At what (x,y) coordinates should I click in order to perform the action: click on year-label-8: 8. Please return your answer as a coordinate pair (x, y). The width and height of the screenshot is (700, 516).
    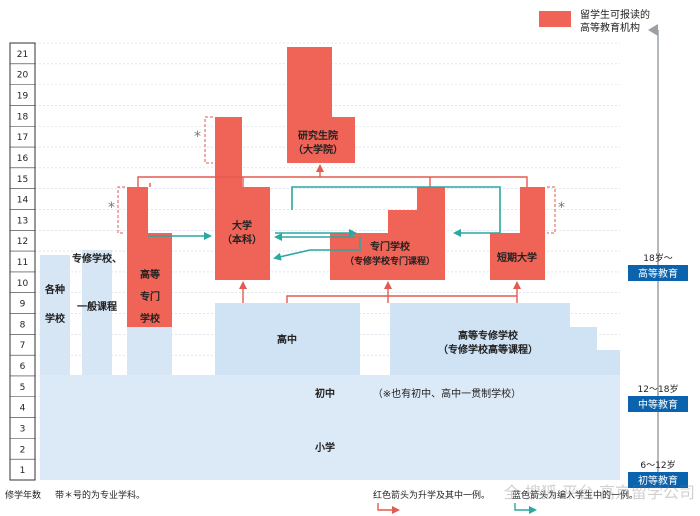
    Looking at the image, I should click on (23, 325).